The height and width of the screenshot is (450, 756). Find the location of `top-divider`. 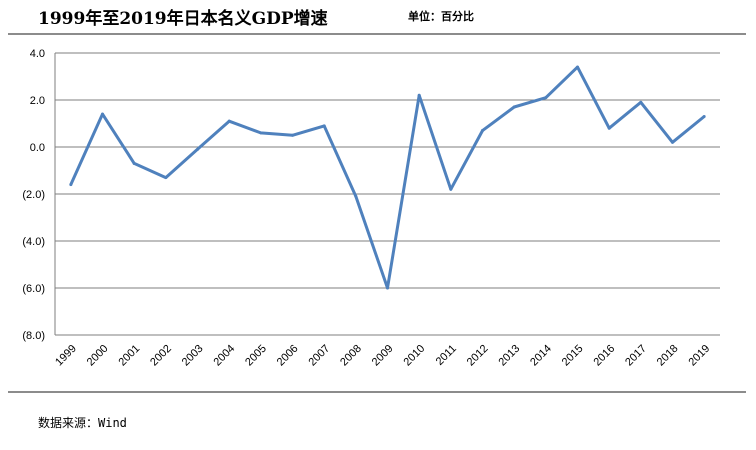

top-divider is located at coordinates (377, 34).